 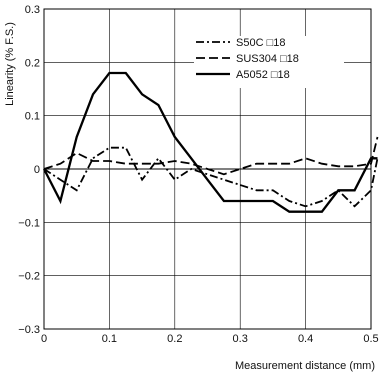 What do you see at coordinates (29, 277) in the screenshot?
I see `y-tick-label: −0.2` at bounding box center [29, 277].